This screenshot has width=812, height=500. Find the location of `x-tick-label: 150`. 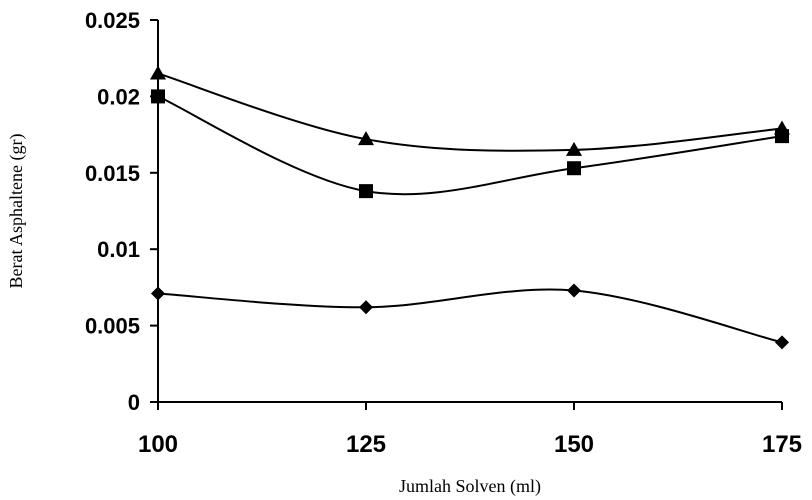

x-tick-label: 150 is located at coordinates (574, 444).